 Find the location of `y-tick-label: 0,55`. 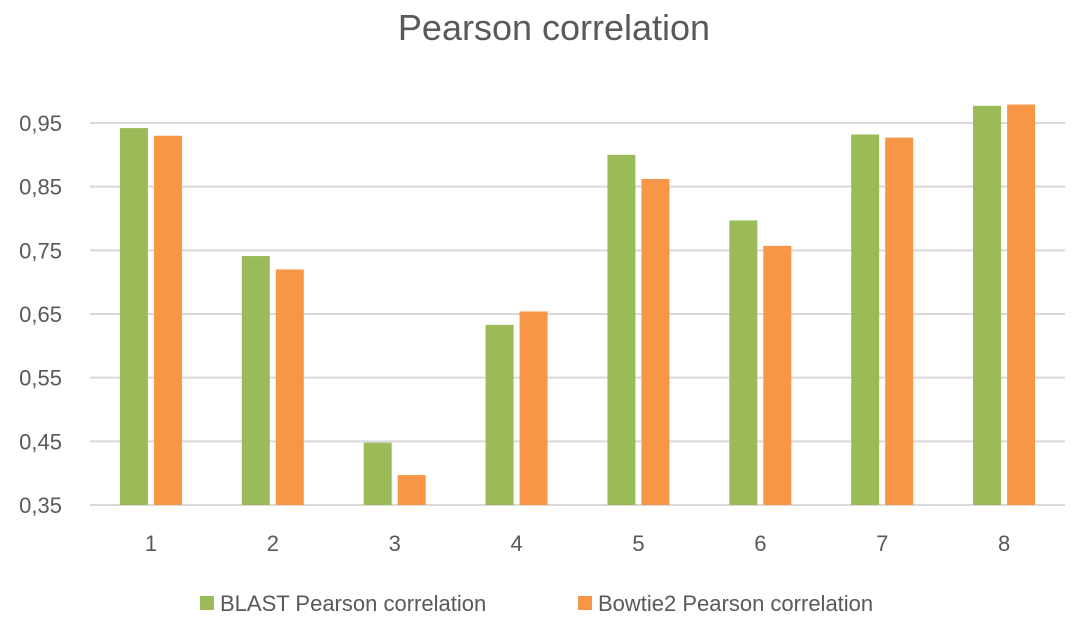

y-tick-label: 0,55 is located at coordinates (40, 378).